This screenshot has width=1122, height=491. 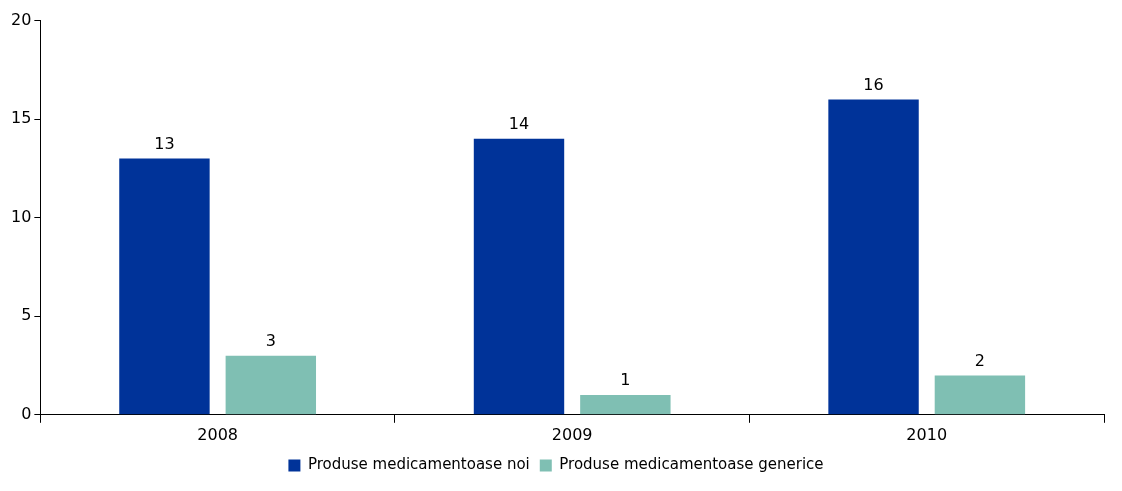 What do you see at coordinates (21, 118) in the screenshot?
I see `y-tick-label: 15` at bounding box center [21, 118].